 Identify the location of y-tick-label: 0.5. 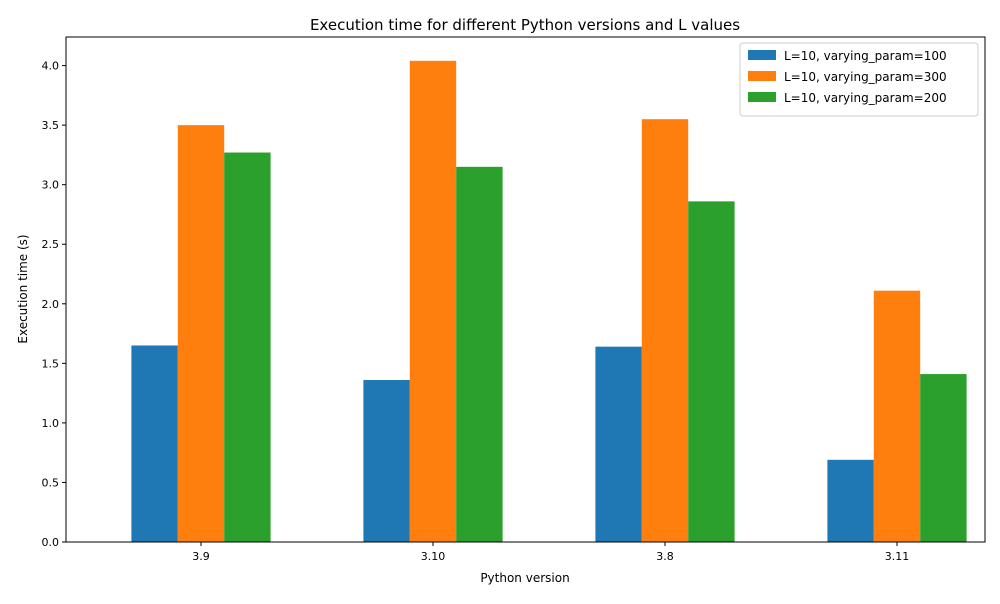
(51, 482).